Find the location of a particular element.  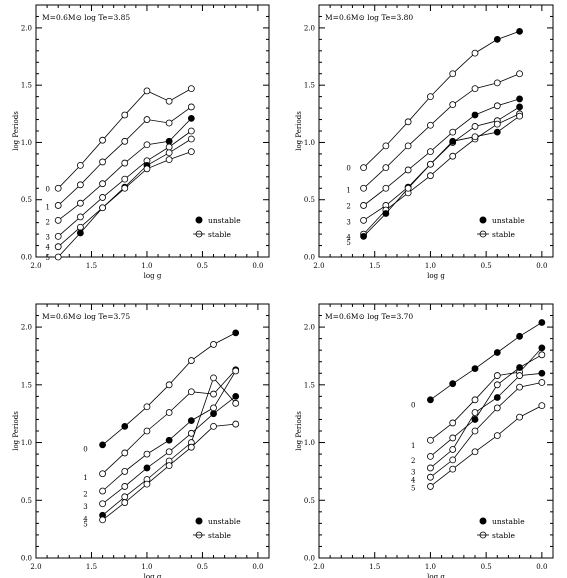

x-tick-label: 0.0 is located at coordinates (257, 266).